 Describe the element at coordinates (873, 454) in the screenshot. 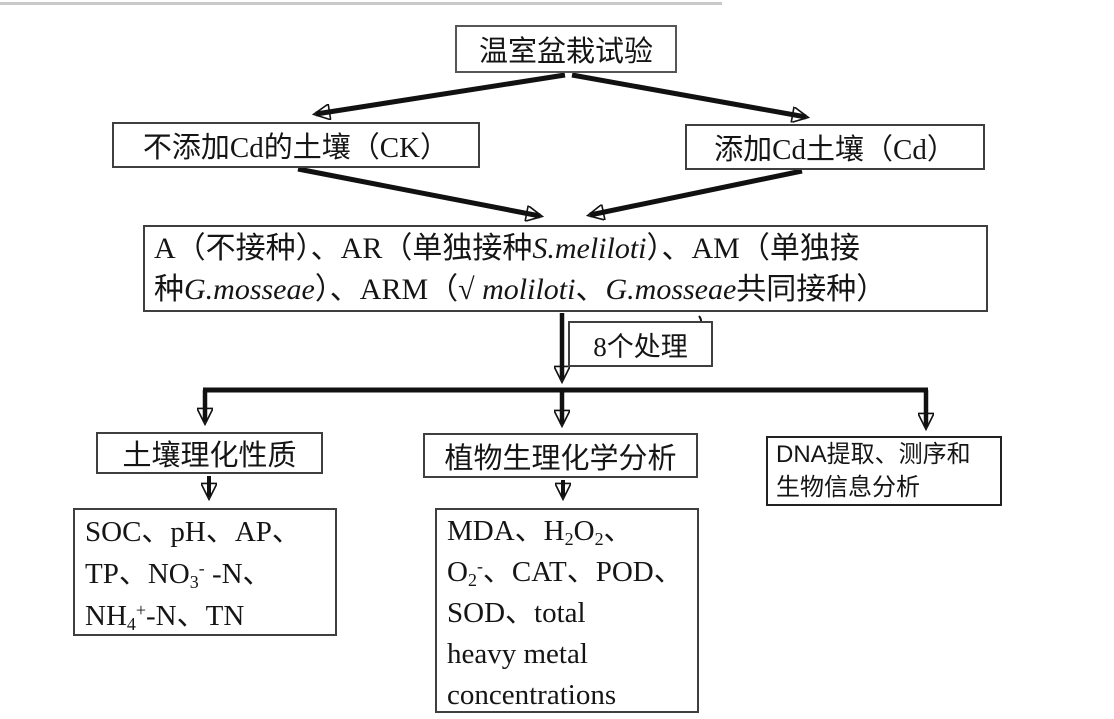

I see `dna-analysis-line1: DNA提取、测序和` at that location.